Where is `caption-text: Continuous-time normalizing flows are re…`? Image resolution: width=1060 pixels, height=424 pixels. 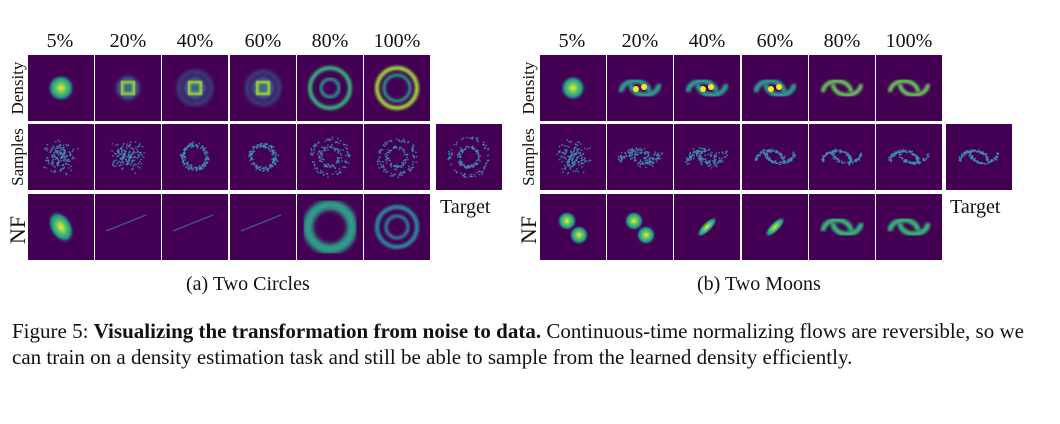
caption-text: Continuous-time normalizing flows are re… is located at coordinates (518, 344).